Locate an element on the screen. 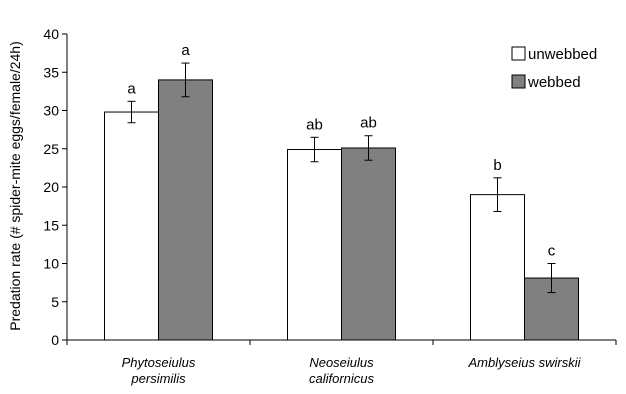 Image resolution: width=626 pixels, height=394 pixels. legend-label-unwebbed: unwebbed is located at coordinates (562, 54).